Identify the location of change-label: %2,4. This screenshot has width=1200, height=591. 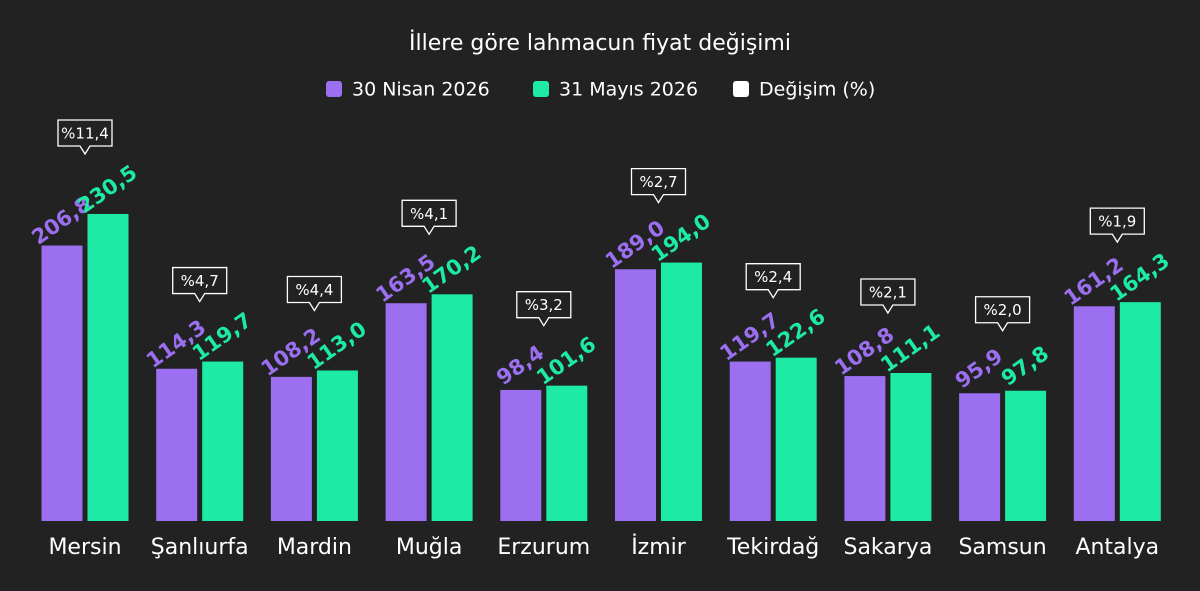
(773, 277).